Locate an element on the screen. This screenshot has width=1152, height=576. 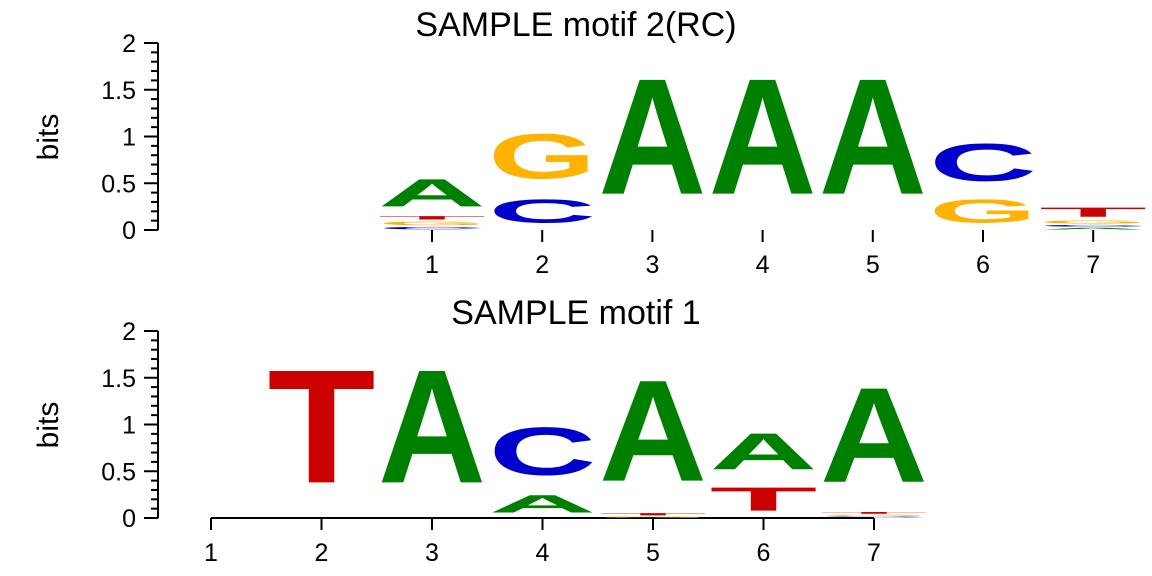
chart-title: SAMPLE motif 2(RC) is located at coordinates (575, 25).